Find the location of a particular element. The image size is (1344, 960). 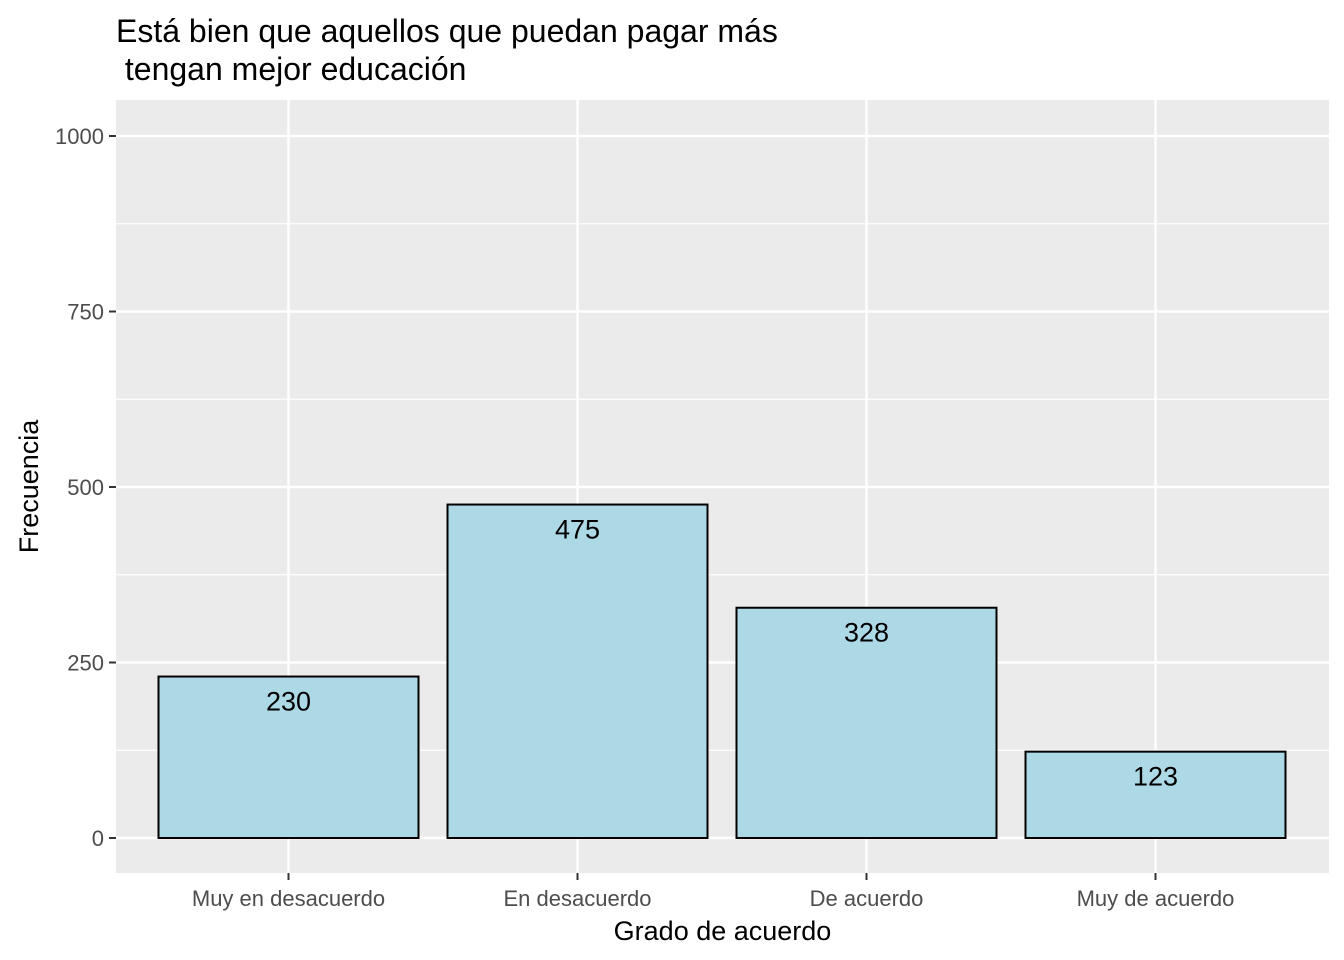

y-axis-ticks: 0 250 500 750 1000 is located at coordinates (85, 487).